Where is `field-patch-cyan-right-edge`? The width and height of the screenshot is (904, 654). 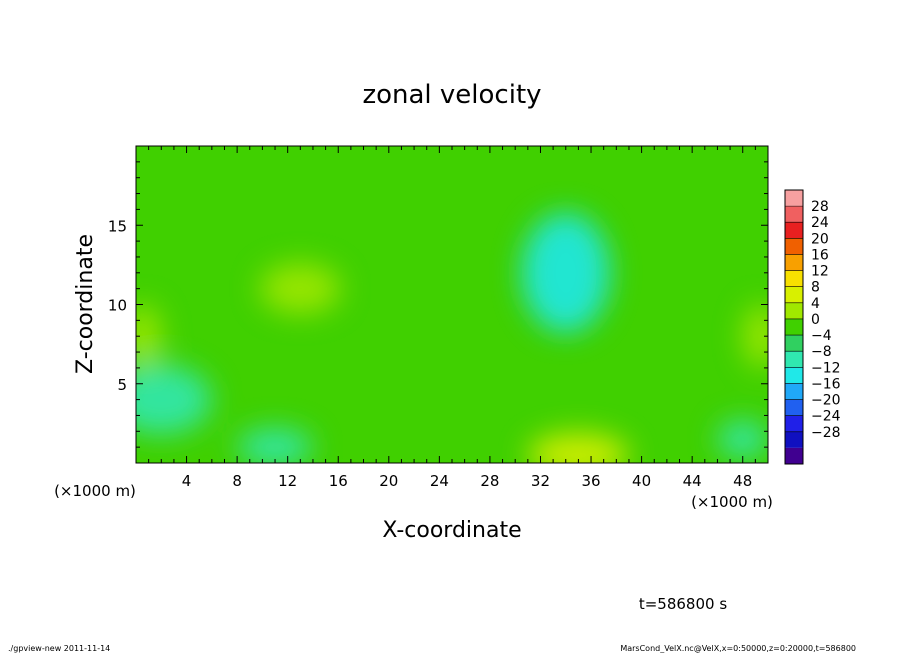 field-patch-cyan-right-edge is located at coordinates (742, 439).